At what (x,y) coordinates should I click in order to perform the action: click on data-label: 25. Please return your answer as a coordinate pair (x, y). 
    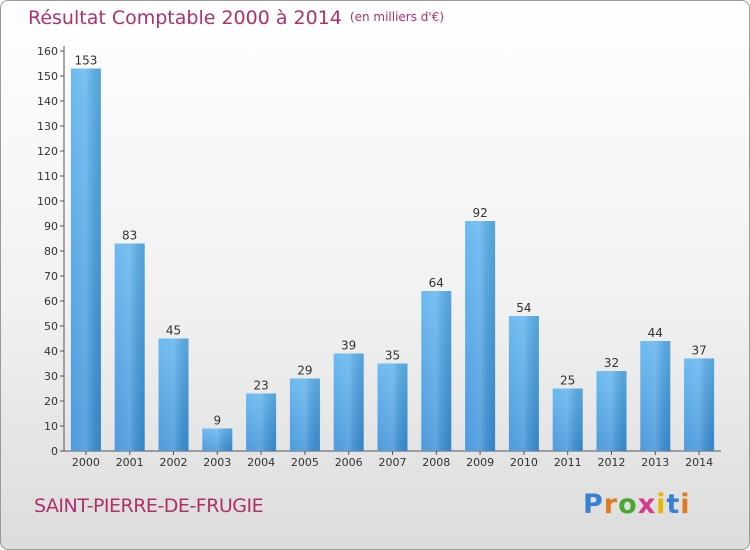
    Looking at the image, I should click on (567, 381).